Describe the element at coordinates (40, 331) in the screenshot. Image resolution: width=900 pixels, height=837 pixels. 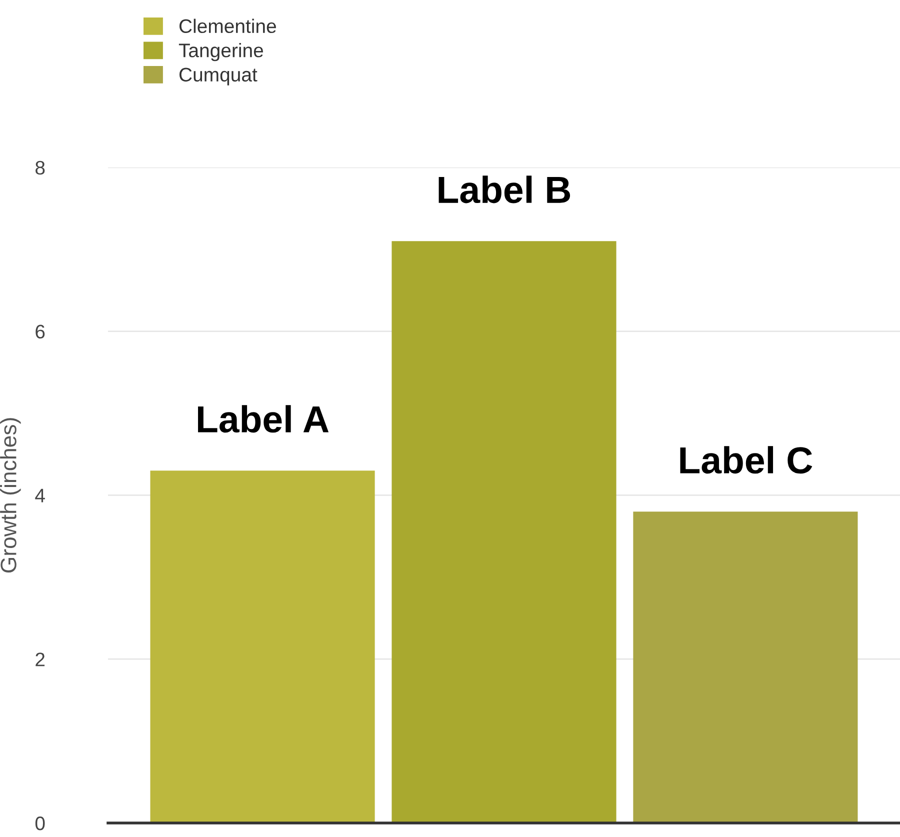
I see `y-tick-label: 6` at that location.